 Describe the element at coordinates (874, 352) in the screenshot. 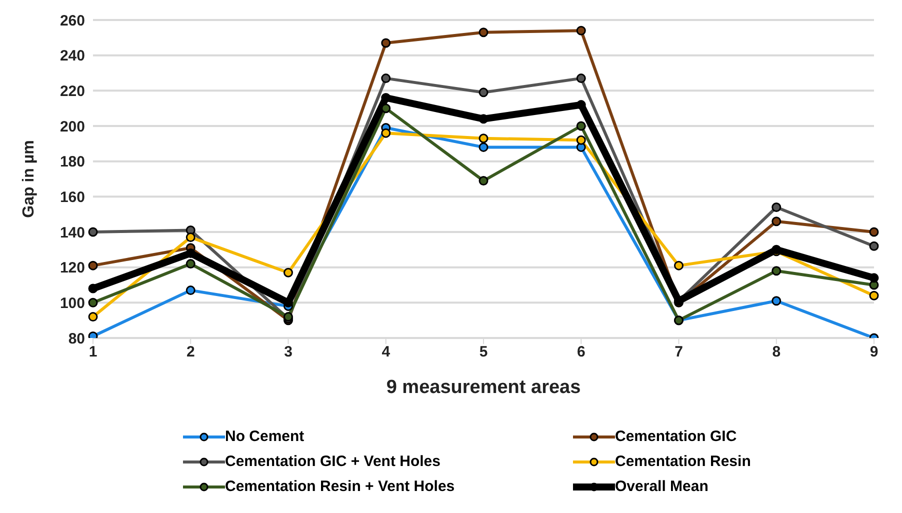

I see `x-tick-label: 9` at that location.